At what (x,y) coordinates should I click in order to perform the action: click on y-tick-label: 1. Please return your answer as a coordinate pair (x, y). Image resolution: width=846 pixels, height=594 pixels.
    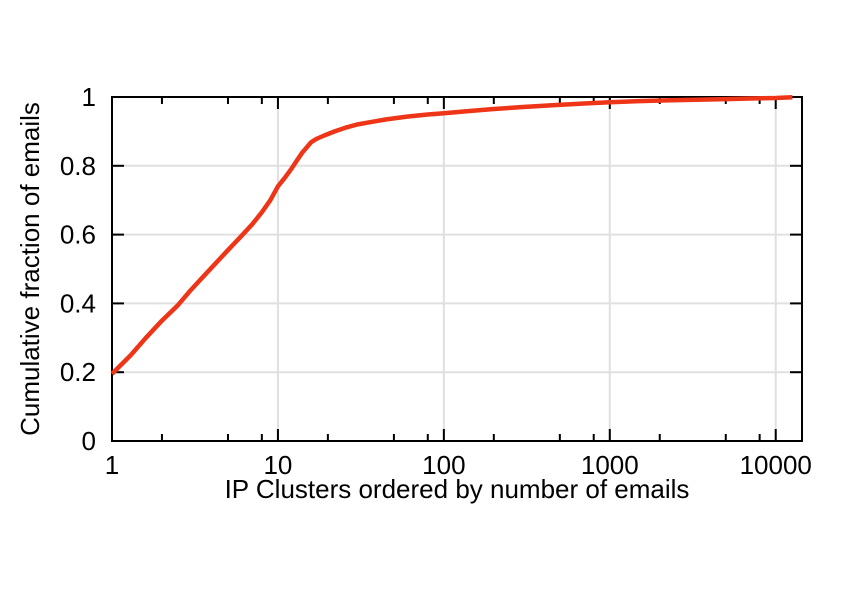
    Looking at the image, I should click on (89, 97).